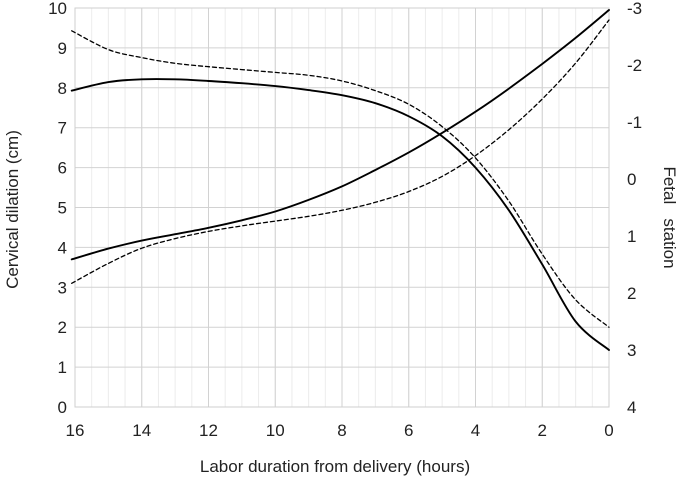 The image size is (685, 479). I want to click on y2-axis-title: Fetal station, so click(669, 217).